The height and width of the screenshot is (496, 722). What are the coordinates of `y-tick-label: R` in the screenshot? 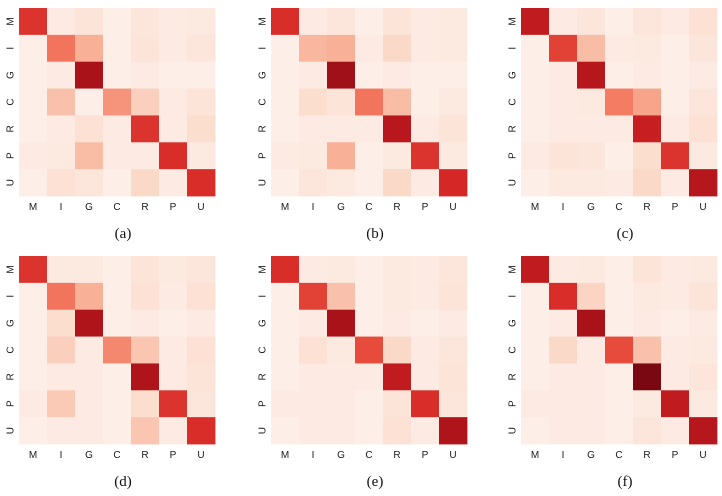 It's located at (11, 376).